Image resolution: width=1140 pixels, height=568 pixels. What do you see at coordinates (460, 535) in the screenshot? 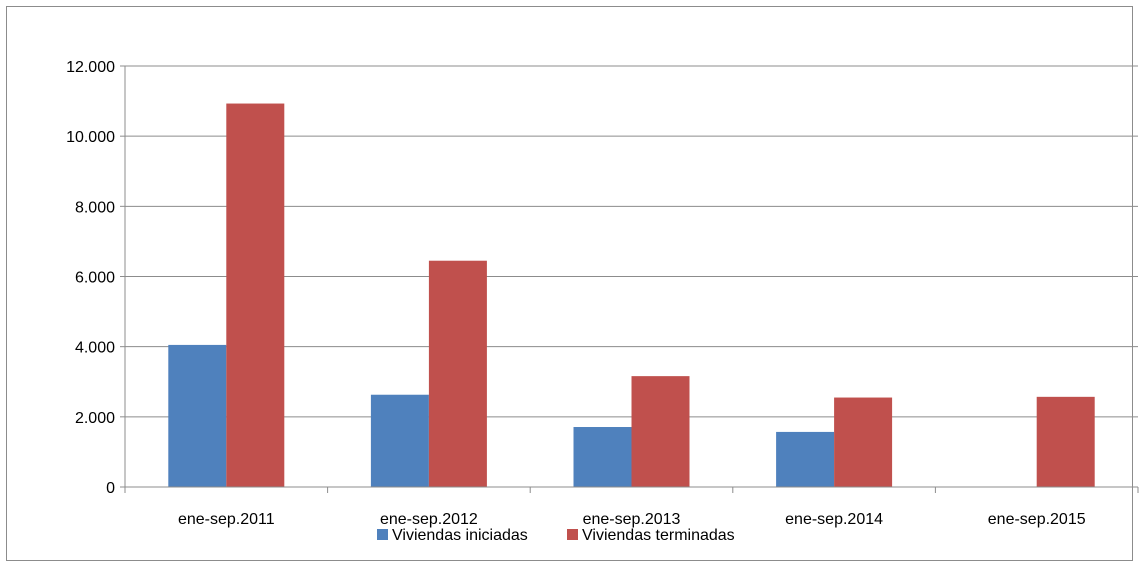
I see `legend-label: Viviendas iniciadas` at bounding box center [460, 535].